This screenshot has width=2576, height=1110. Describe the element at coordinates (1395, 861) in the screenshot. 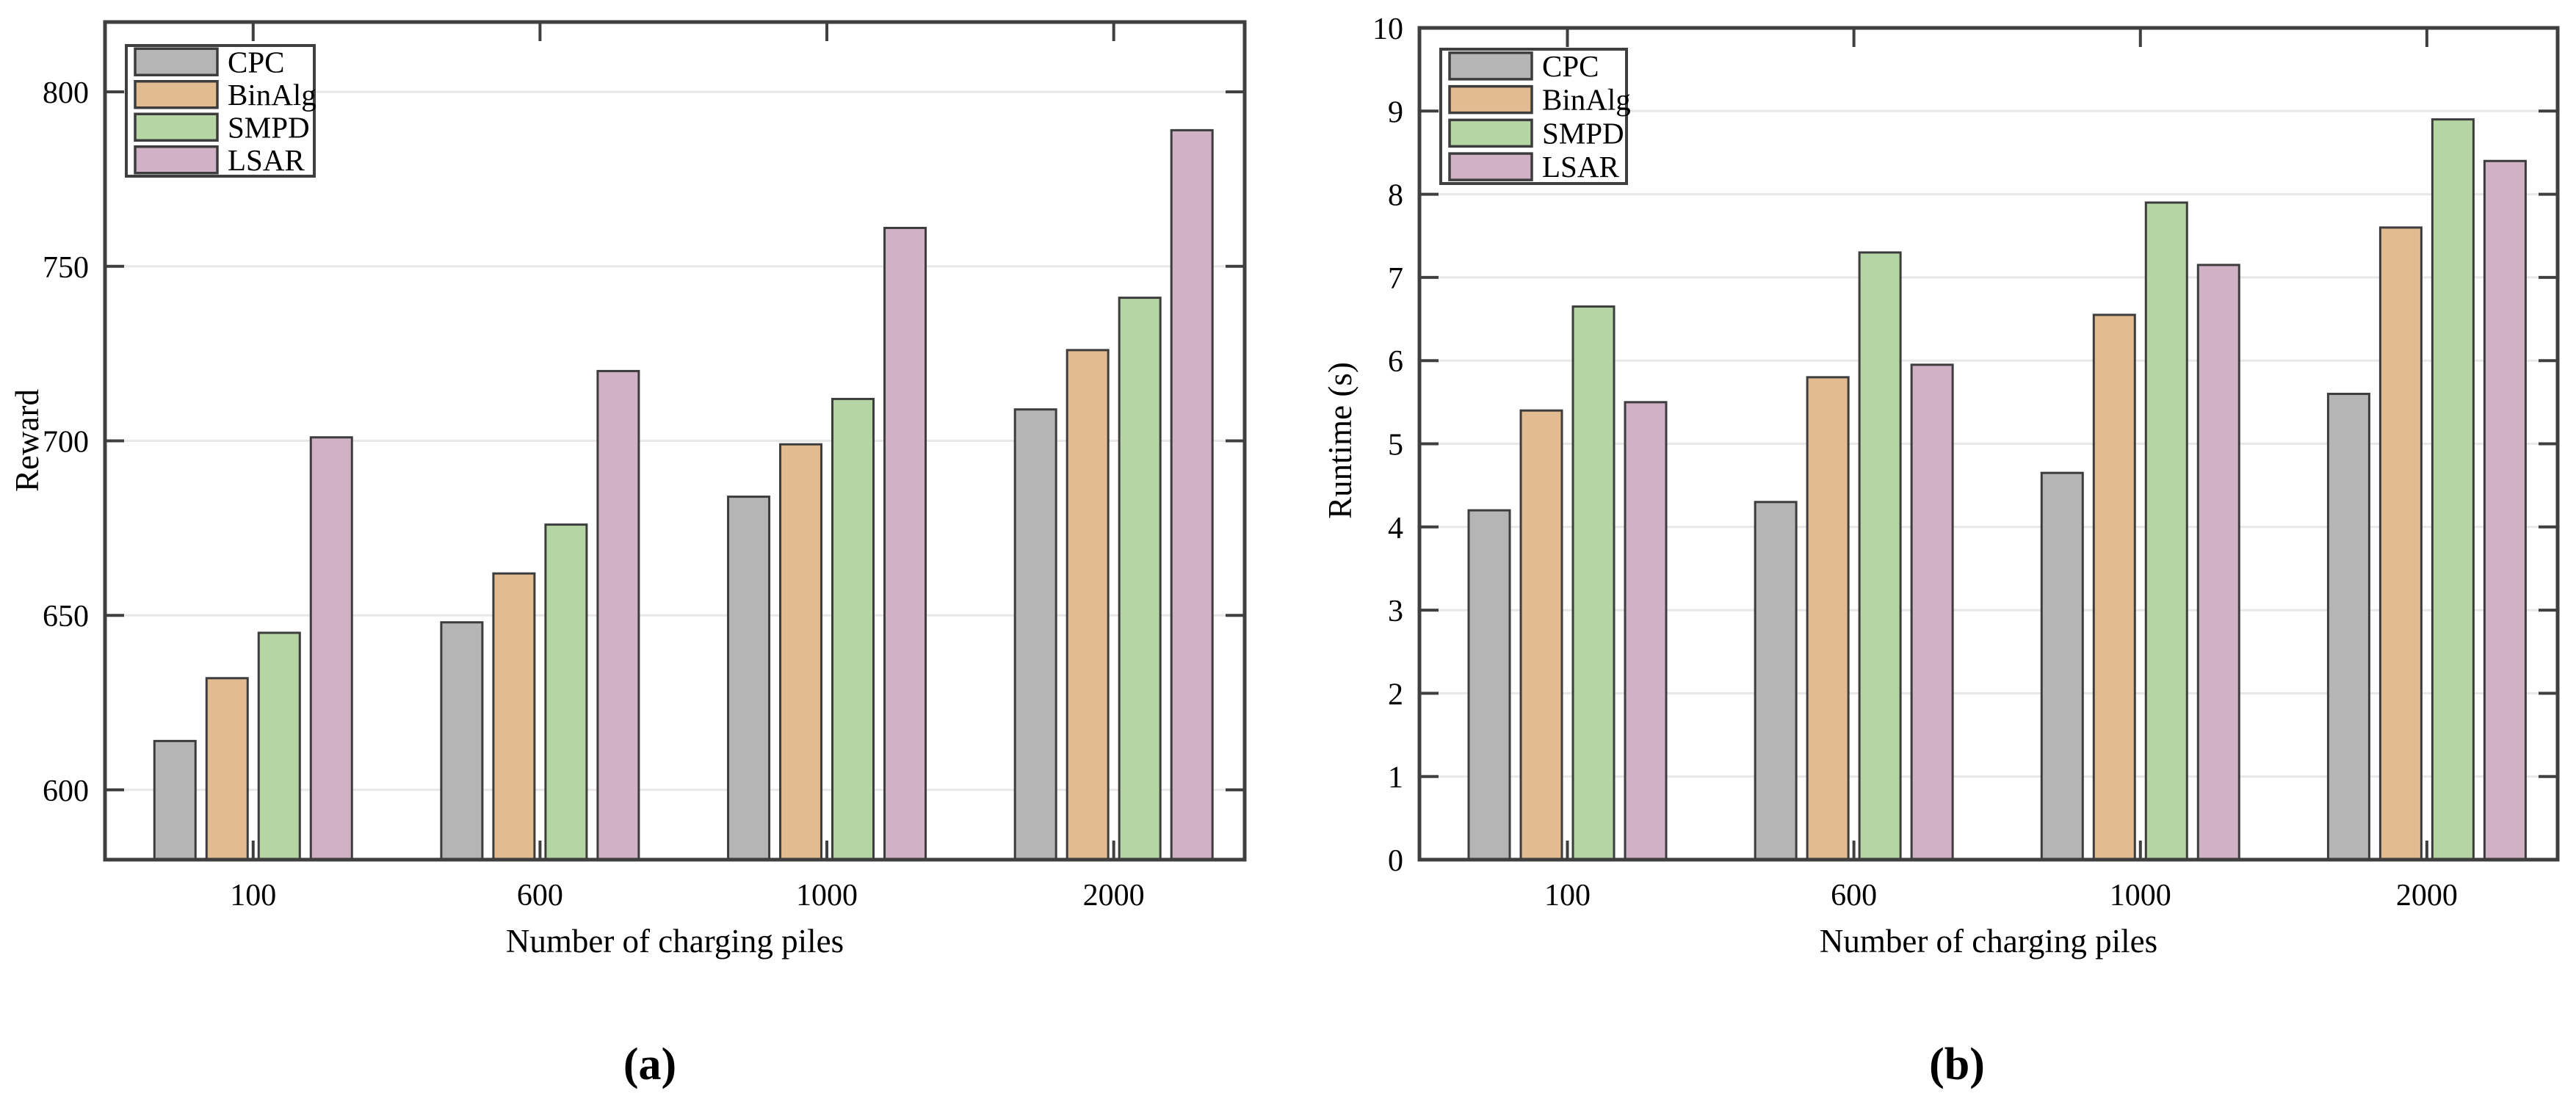

I see `chart-b-ytick-label-0: 0` at that location.